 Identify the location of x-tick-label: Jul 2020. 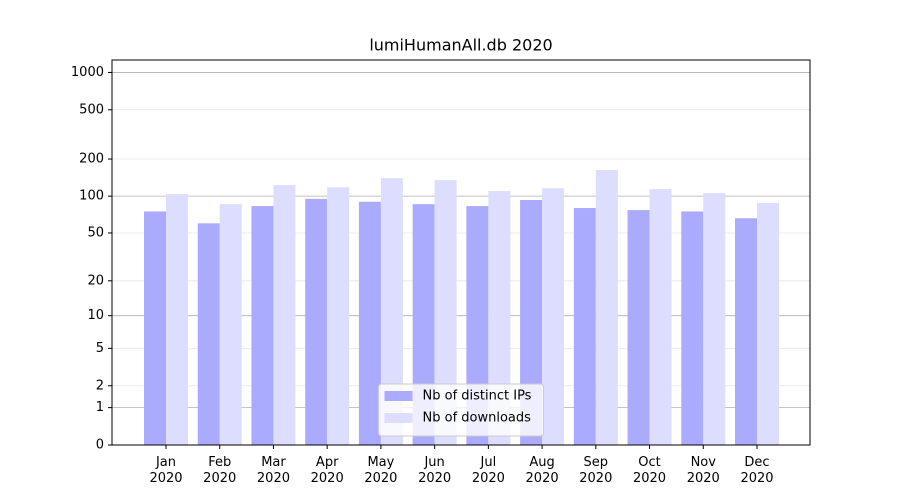
(488, 470).